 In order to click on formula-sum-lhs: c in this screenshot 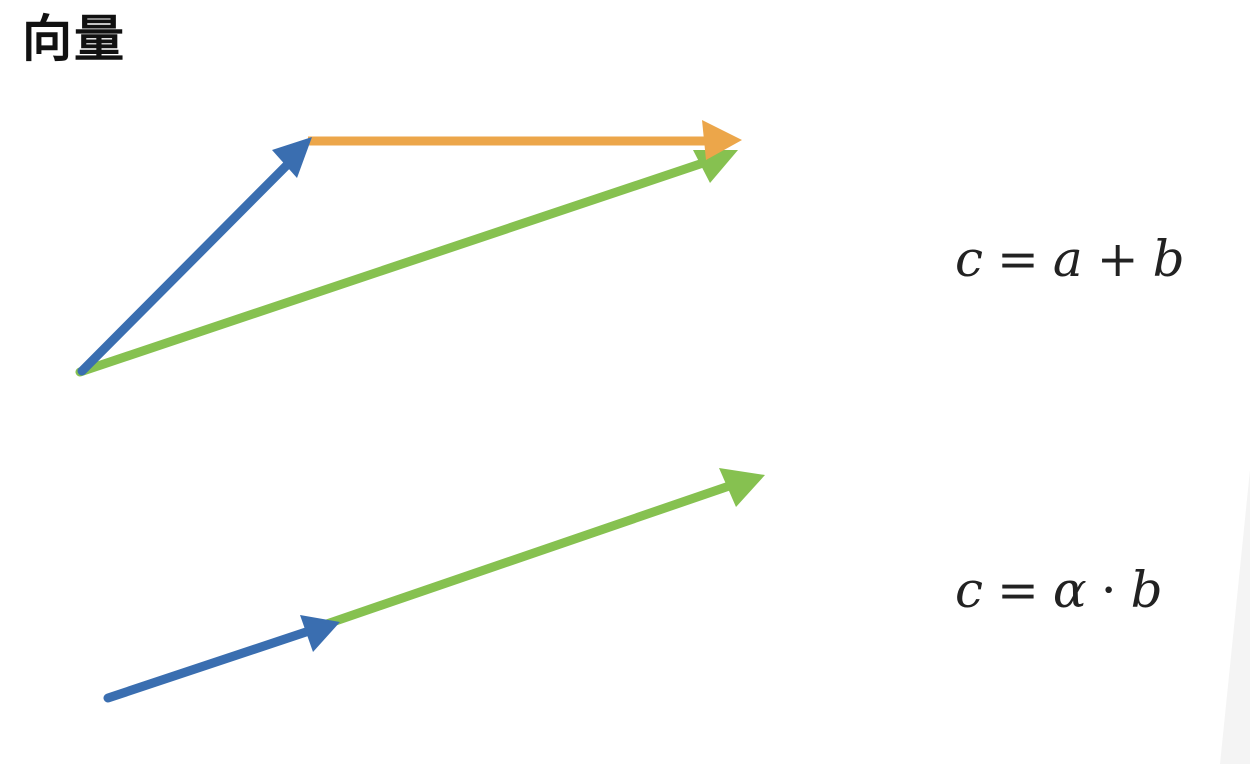, I will do `click(969, 259)`.